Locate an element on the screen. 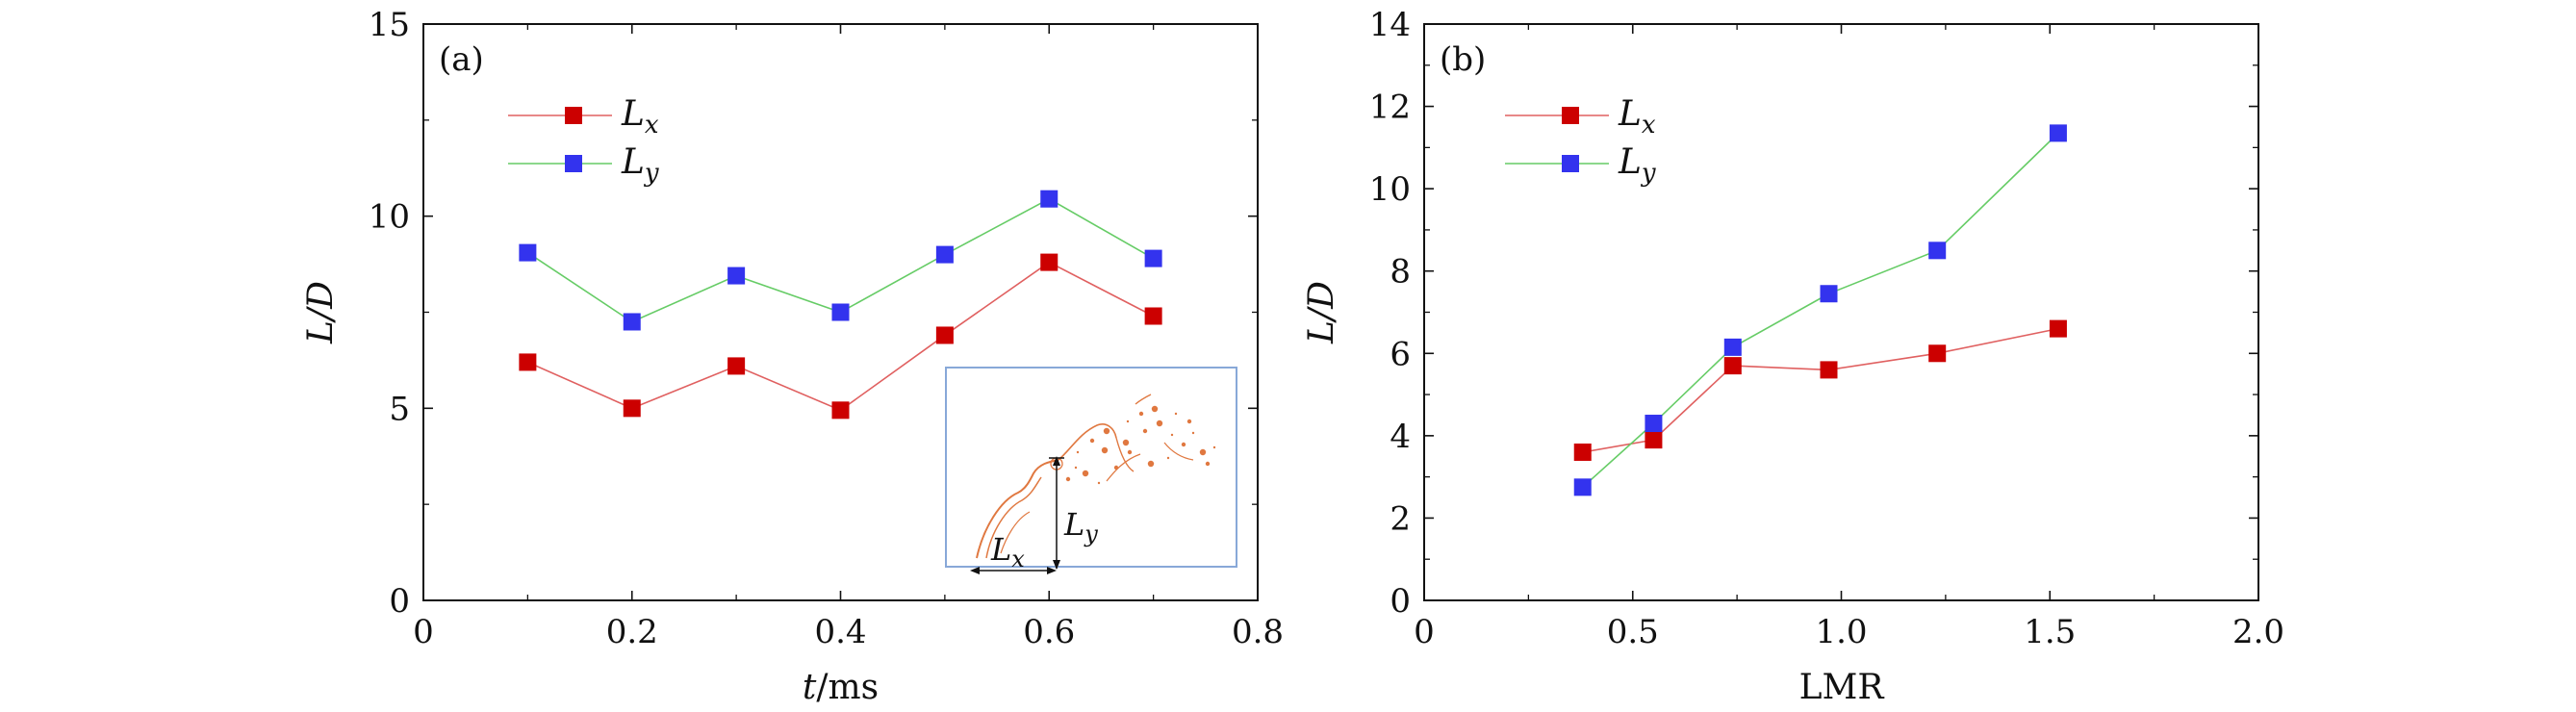  panel-b-series is located at coordinates (1820, 310).